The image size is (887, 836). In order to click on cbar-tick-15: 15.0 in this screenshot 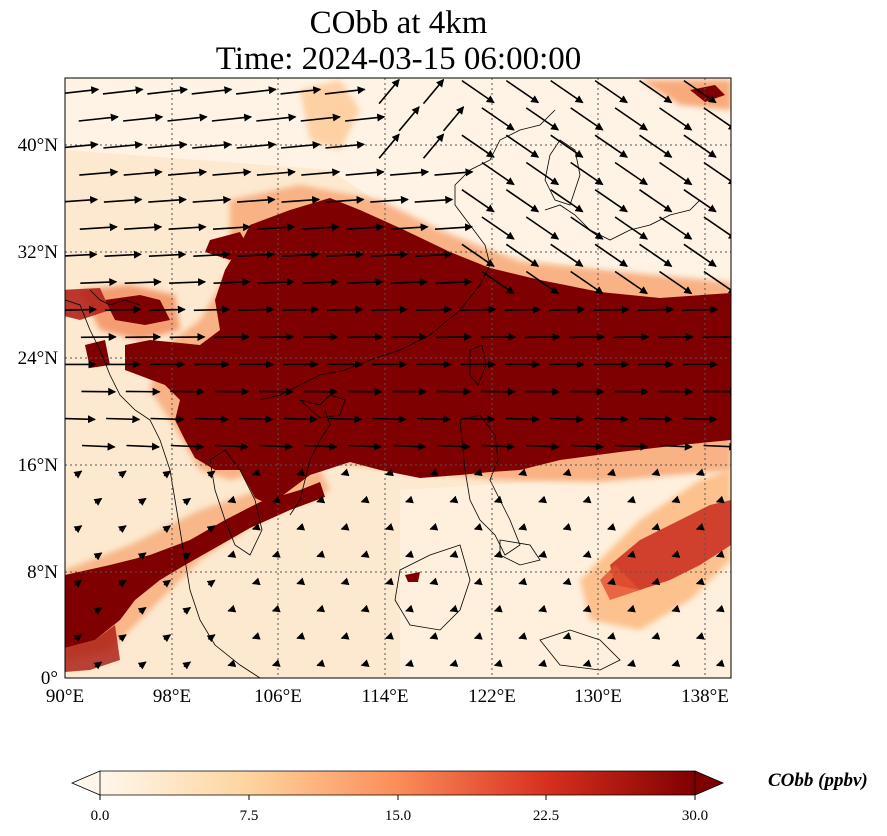, I will do `click(398, 816)`.